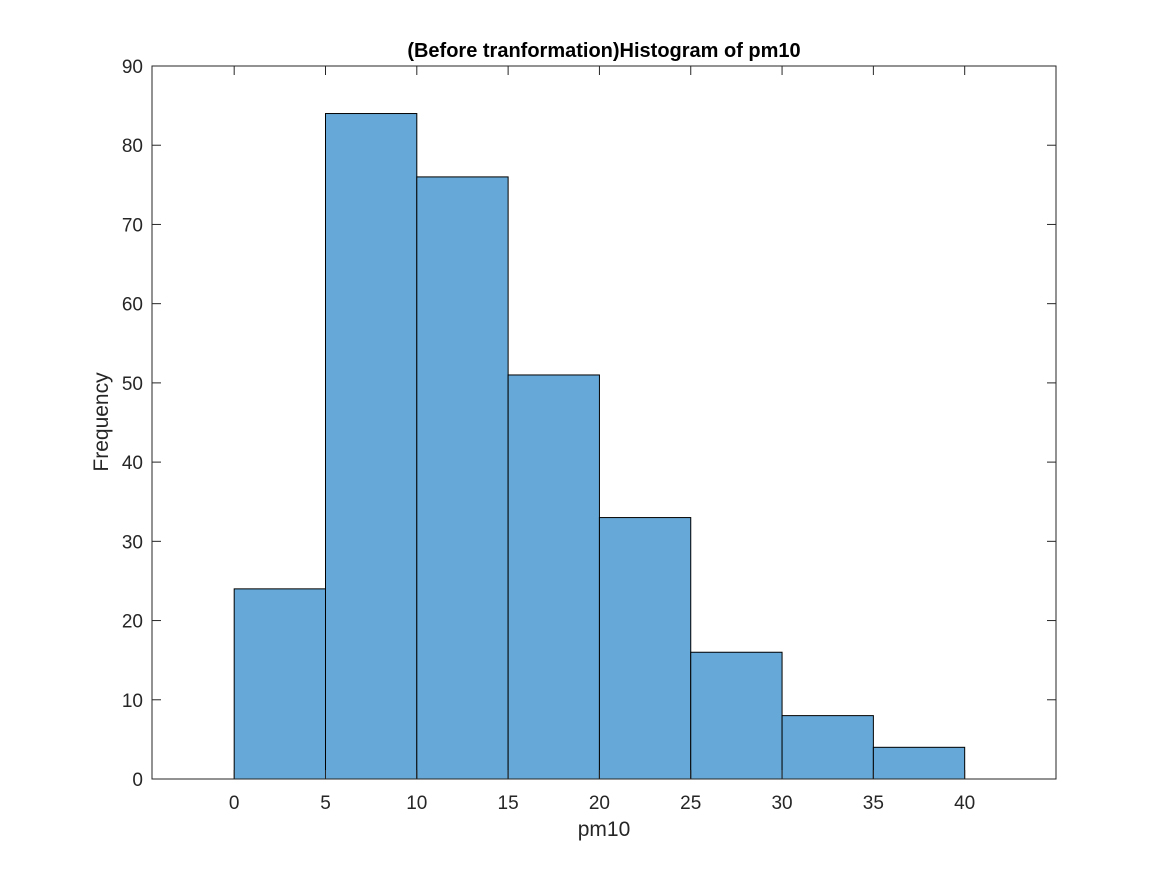 The image size is (1167, 875). I want to click on y-tick-label: 60, so click(132, 305).